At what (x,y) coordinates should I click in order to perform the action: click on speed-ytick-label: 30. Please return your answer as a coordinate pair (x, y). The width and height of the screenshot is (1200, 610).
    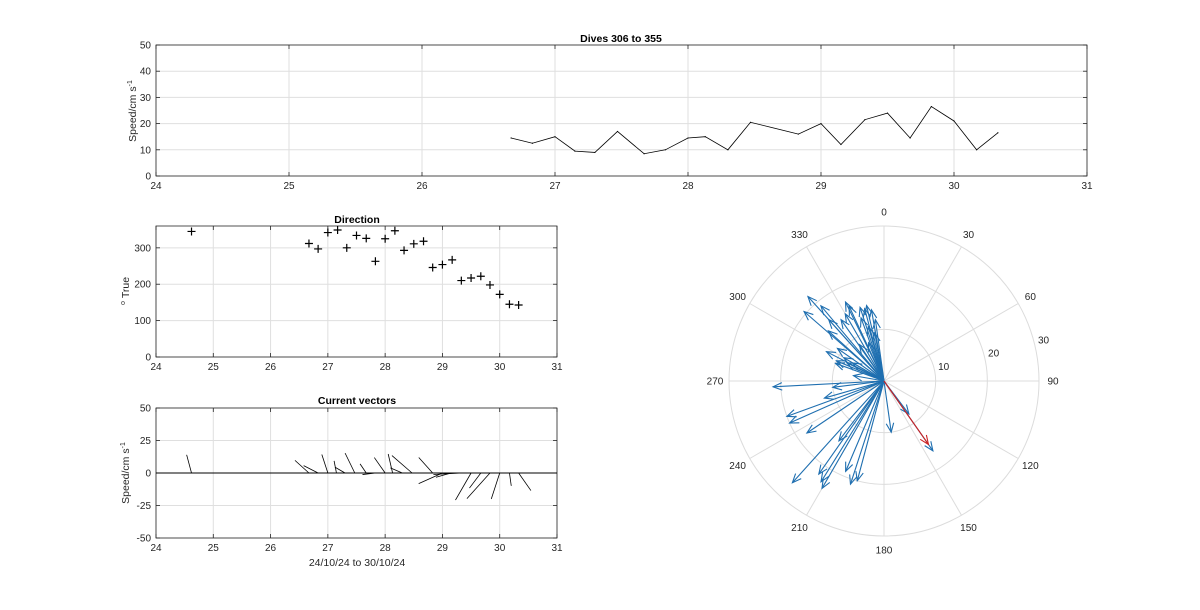
    Looking at the image, I should click on (146, 98).